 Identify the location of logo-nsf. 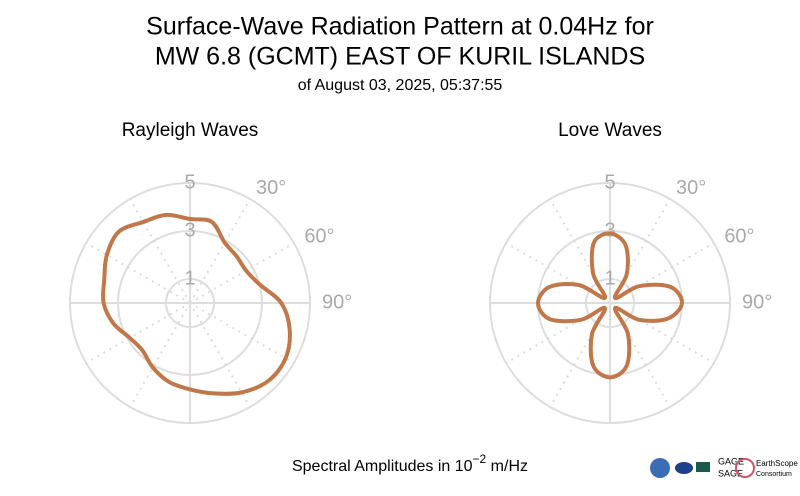
(660, 468).